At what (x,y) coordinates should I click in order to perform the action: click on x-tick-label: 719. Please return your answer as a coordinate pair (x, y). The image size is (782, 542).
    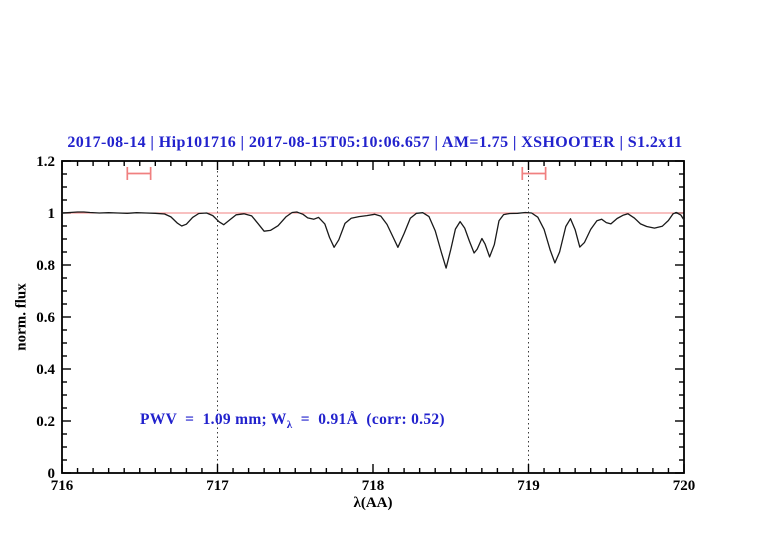
    Looking at the image, I should click on (528, 486).